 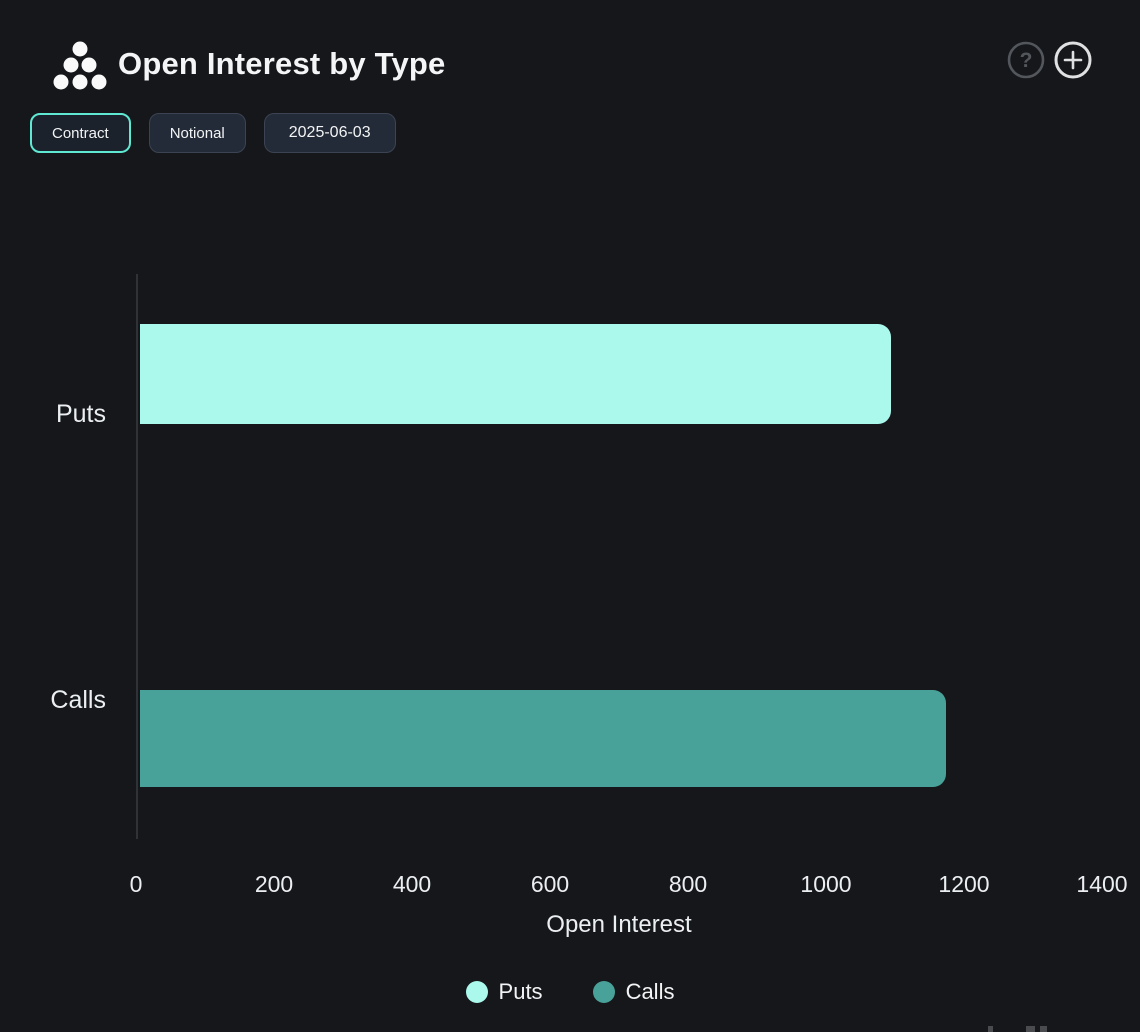 What do you see at coordinates (570, 992) in the screenshot?
I see `legend: Puts Calls` at bounding box center [570, 992].